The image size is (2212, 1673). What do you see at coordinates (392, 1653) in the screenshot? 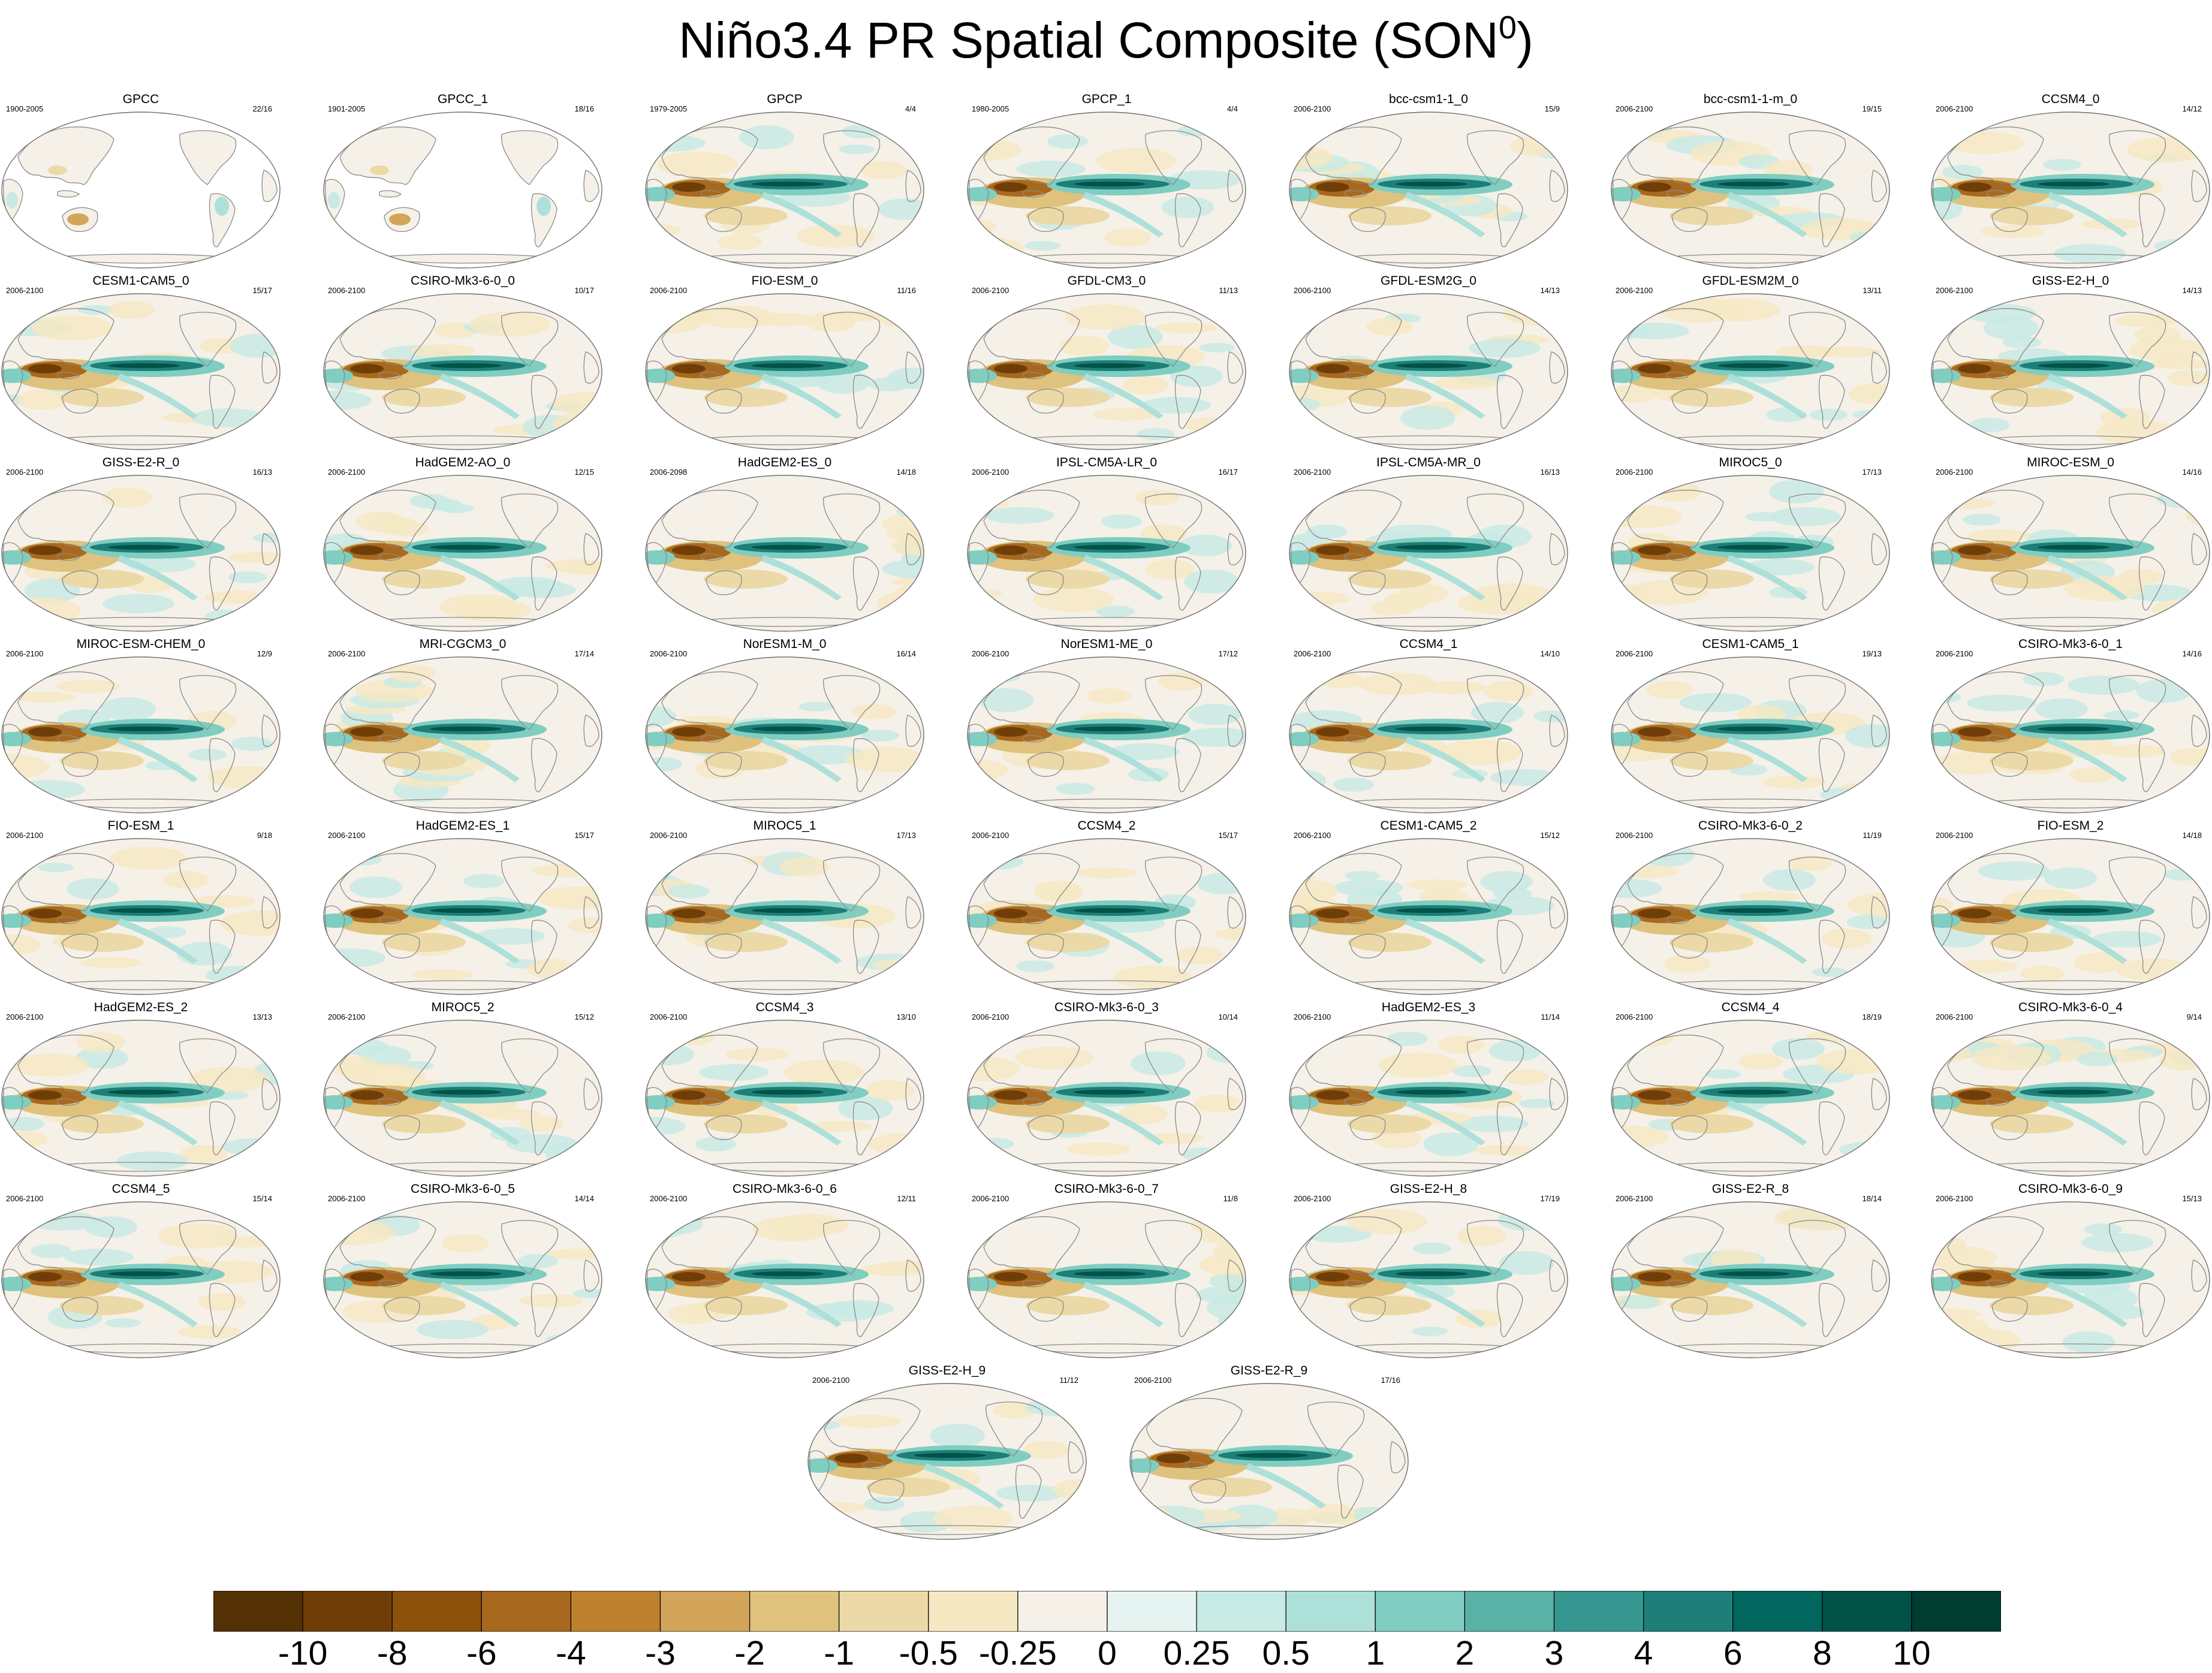
I see `colorbar-tick-label: -8` at bounding box center [392, 1653].